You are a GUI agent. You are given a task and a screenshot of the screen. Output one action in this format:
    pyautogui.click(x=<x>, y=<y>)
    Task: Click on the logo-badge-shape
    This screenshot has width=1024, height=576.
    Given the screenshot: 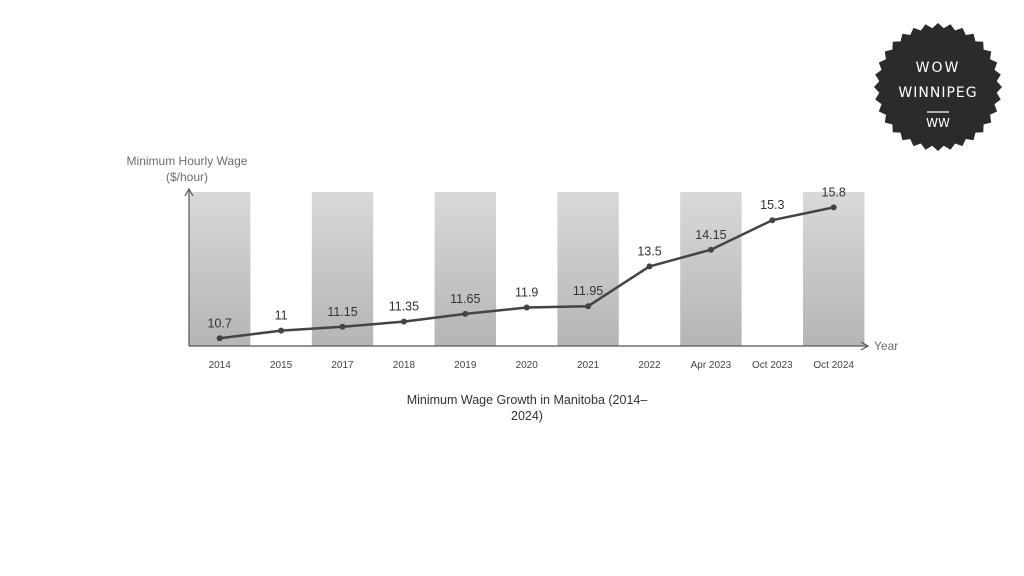 What is the action you would take?
    pyautogui.click(x=938, y=87)
    